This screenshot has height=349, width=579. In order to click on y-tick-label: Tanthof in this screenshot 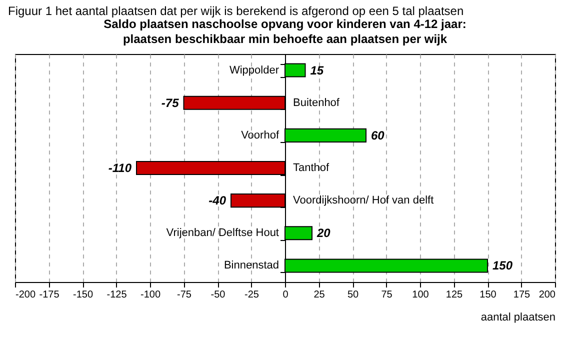, I will do `click(311, 168)`.